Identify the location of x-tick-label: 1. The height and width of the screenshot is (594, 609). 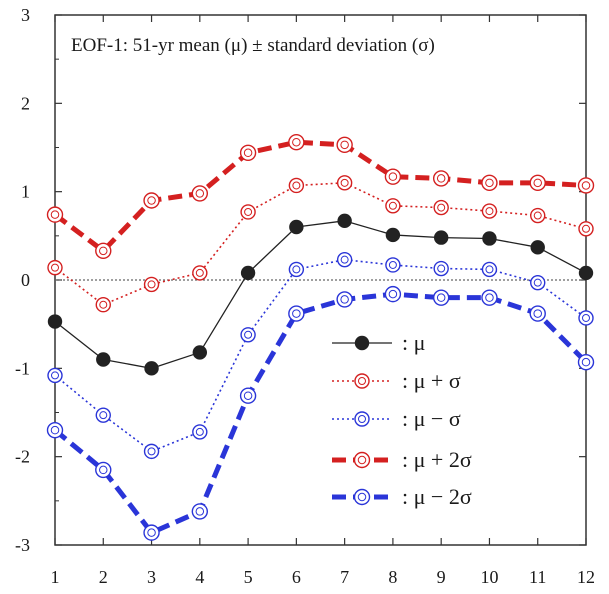
(55, 577).